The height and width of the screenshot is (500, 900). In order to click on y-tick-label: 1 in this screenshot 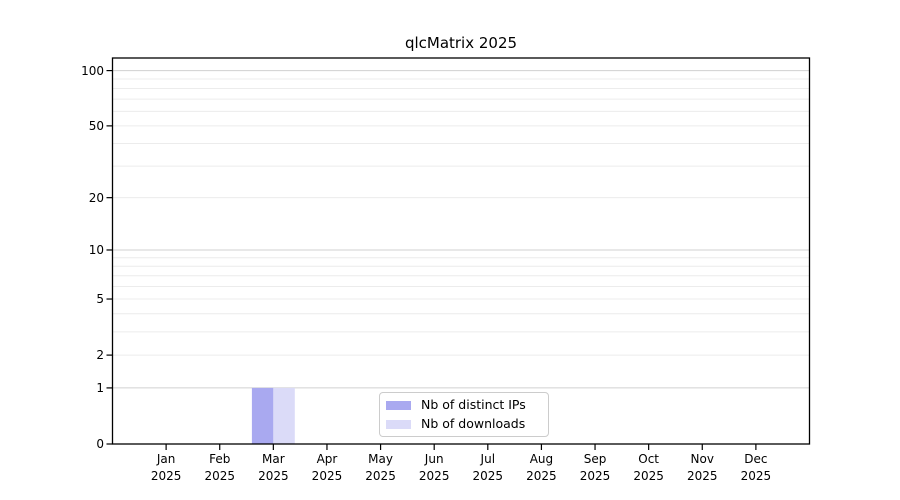, I will do `click(100, 387)`.